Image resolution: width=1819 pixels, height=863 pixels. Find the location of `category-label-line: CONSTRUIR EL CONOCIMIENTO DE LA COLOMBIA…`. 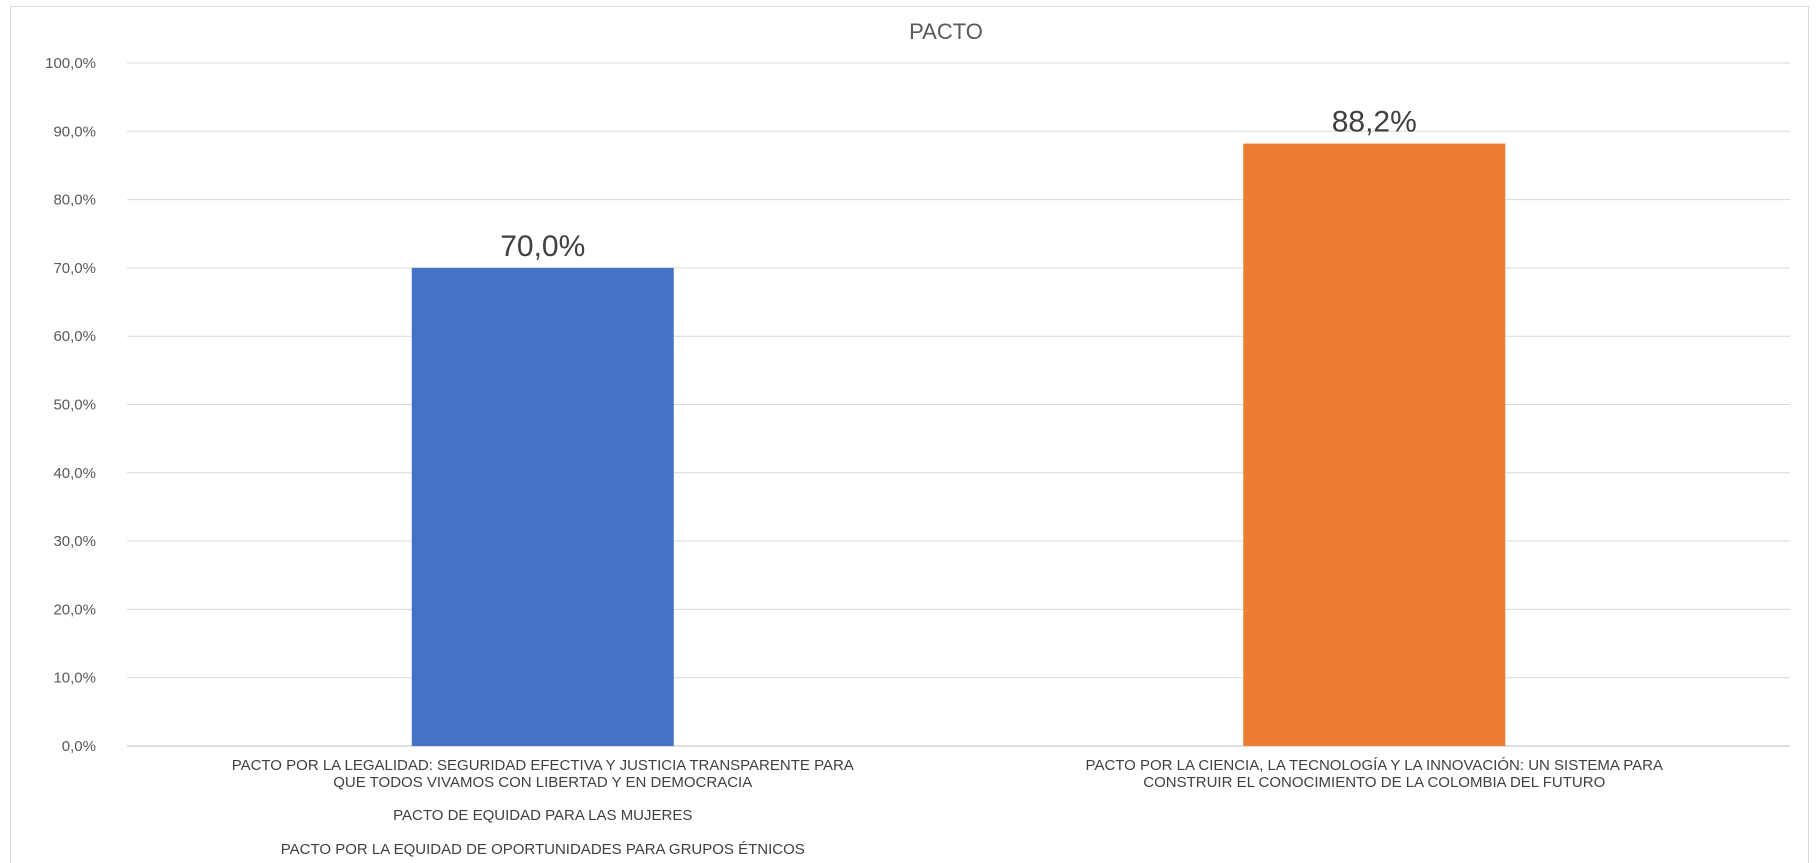

category-label-line: CONSTRUIR EL CONOCIMIENTO DE LA COLOMBIA… is located at coordinates (1374, 782).